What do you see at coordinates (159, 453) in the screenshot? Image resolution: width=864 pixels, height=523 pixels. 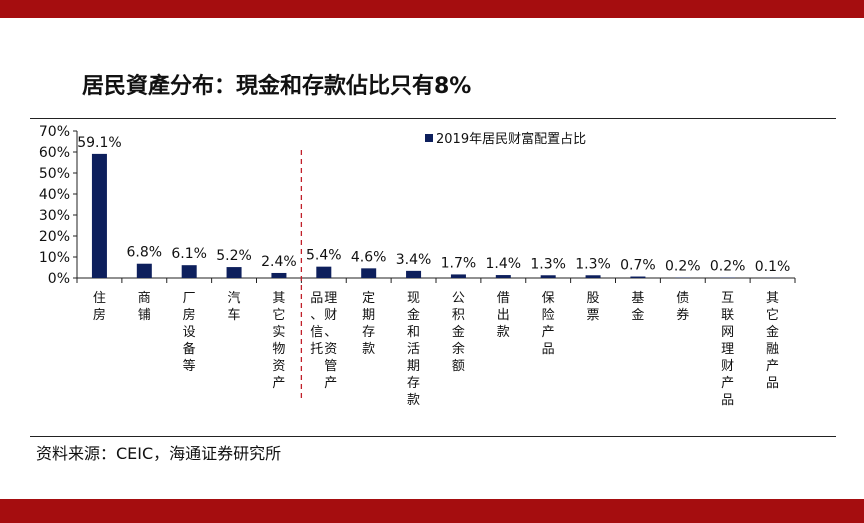 I see `source-note: 资料来源：CEIC，海通证券研究所` at bounding box center [159, 453].